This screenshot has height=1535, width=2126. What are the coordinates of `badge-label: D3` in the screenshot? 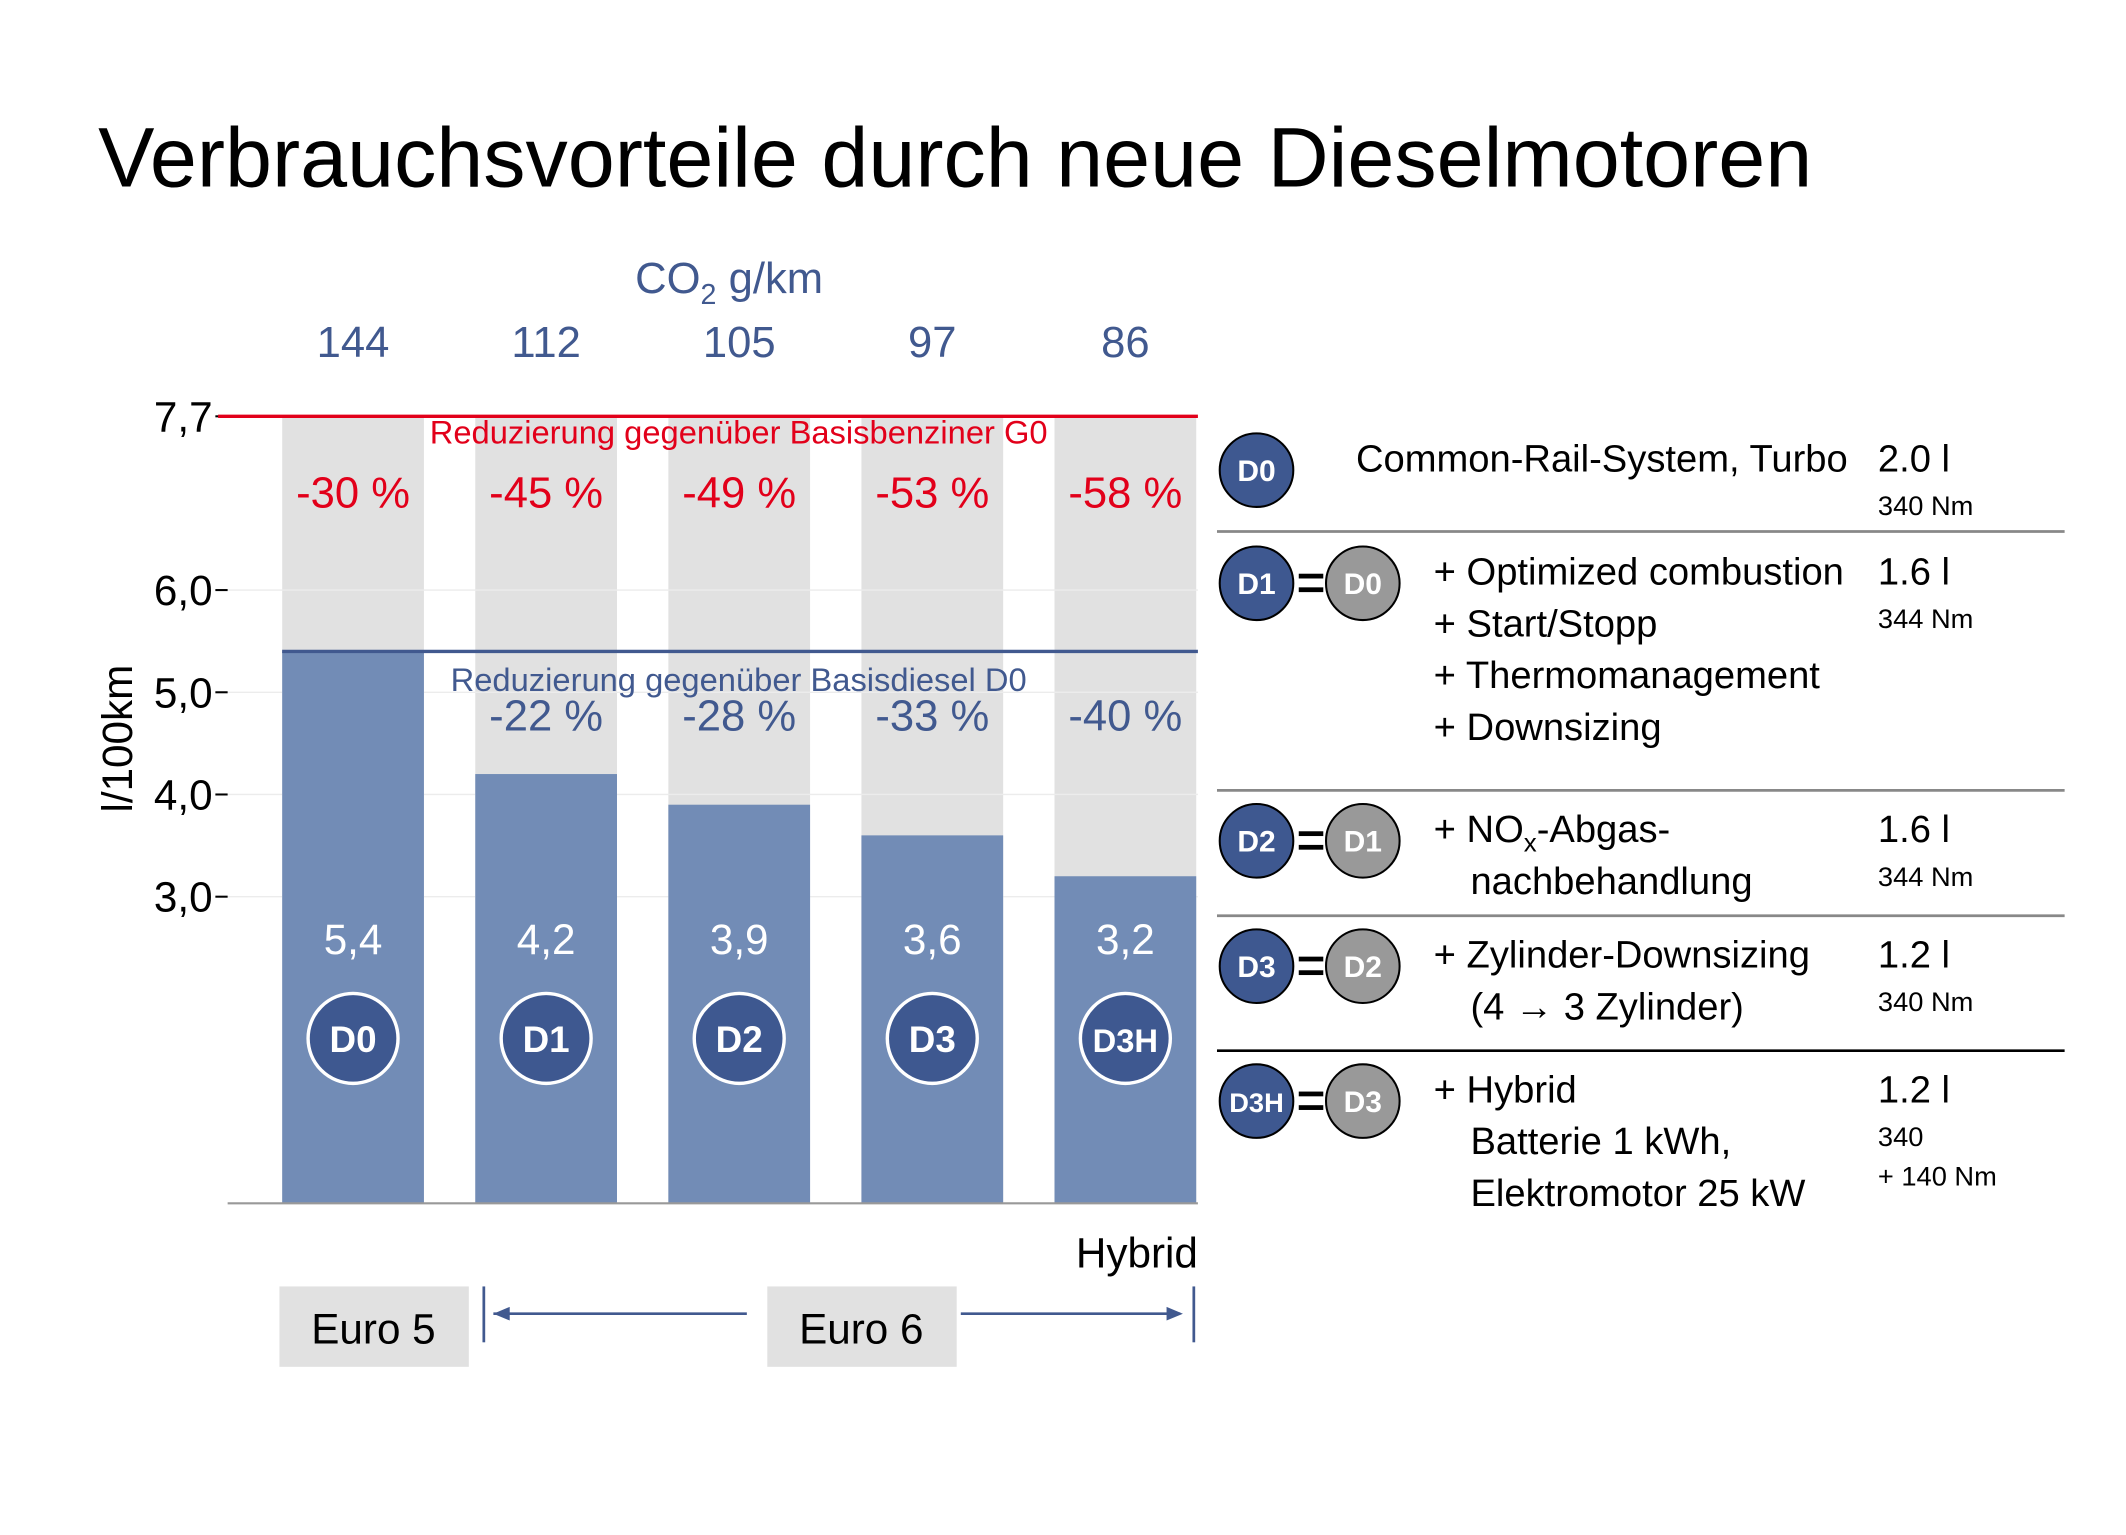 It's located at (1256, 967).